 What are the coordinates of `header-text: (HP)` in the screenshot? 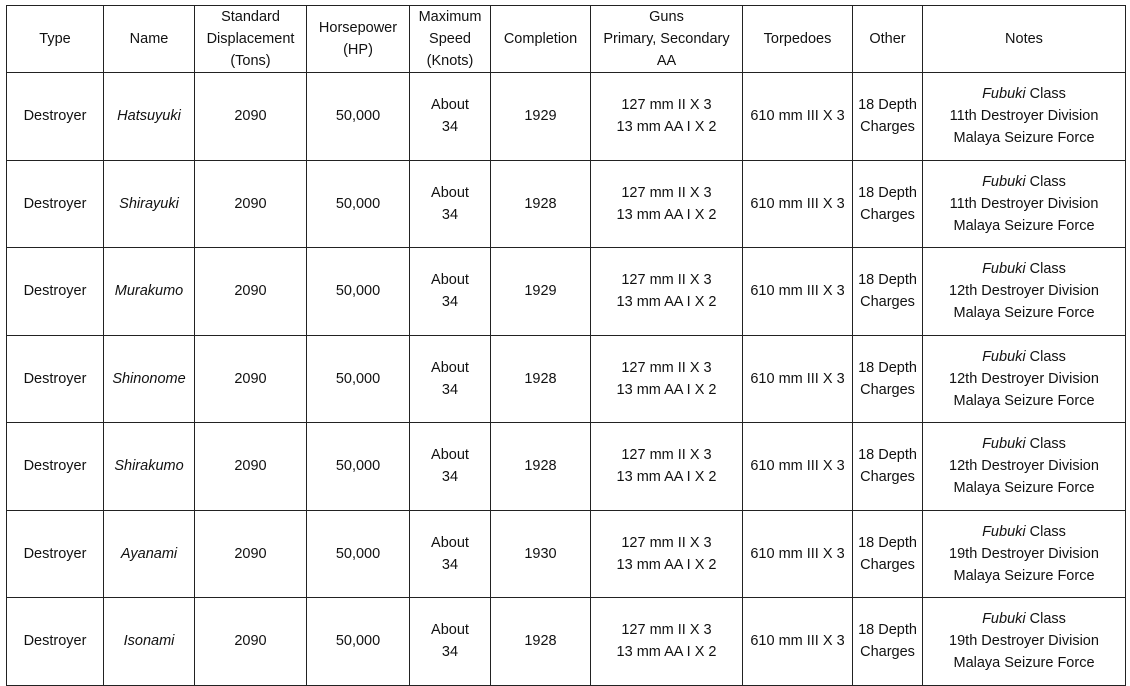 It's located at (358, 50).